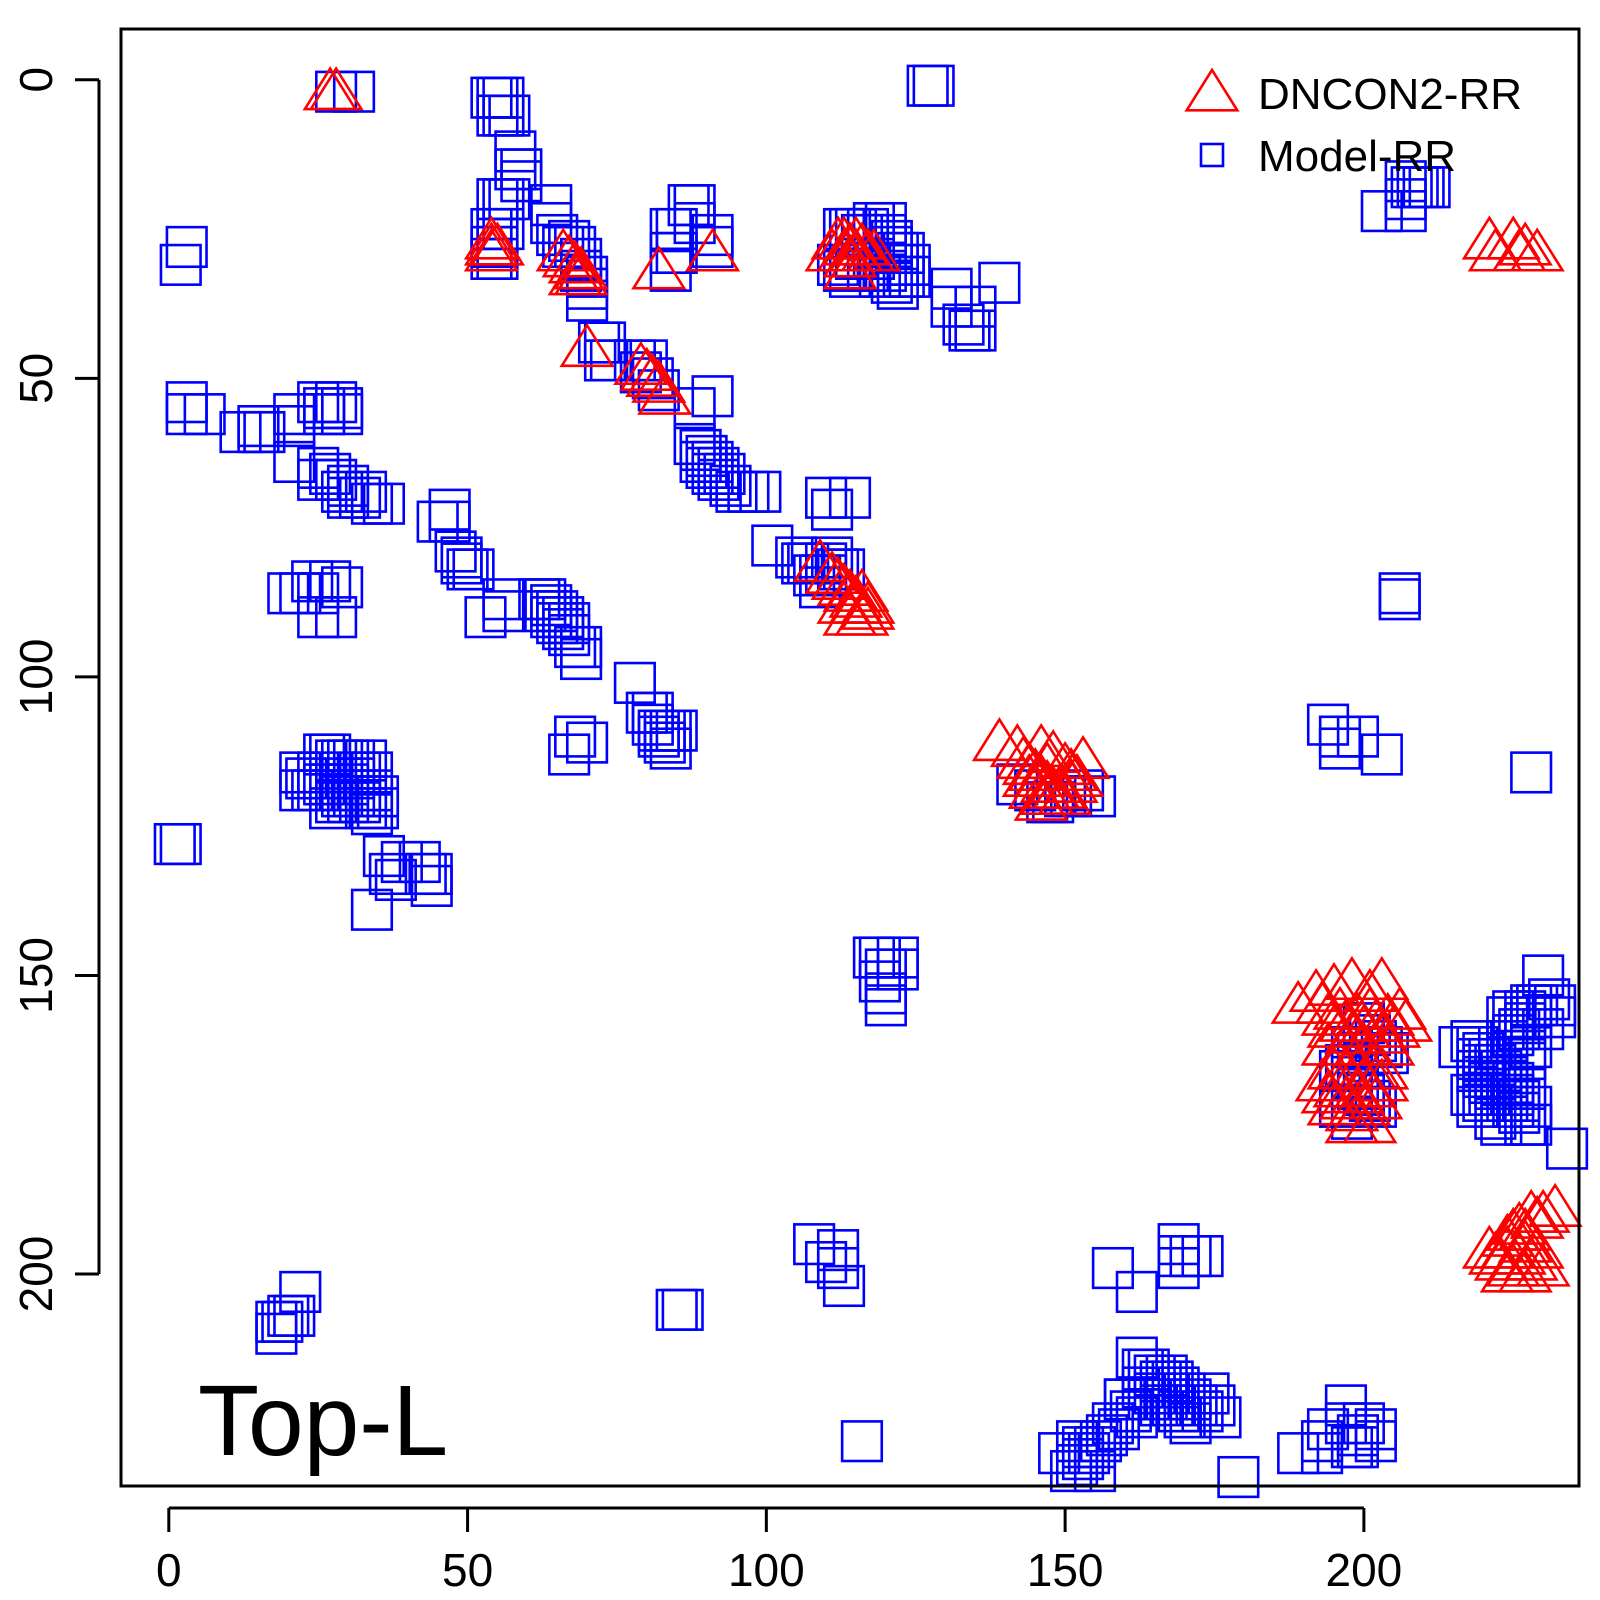 The image size is (1600, 1600). Describe the element at coordinates (1212, 89) in the screenshot. I see `legend-triangle-marker` at that location.